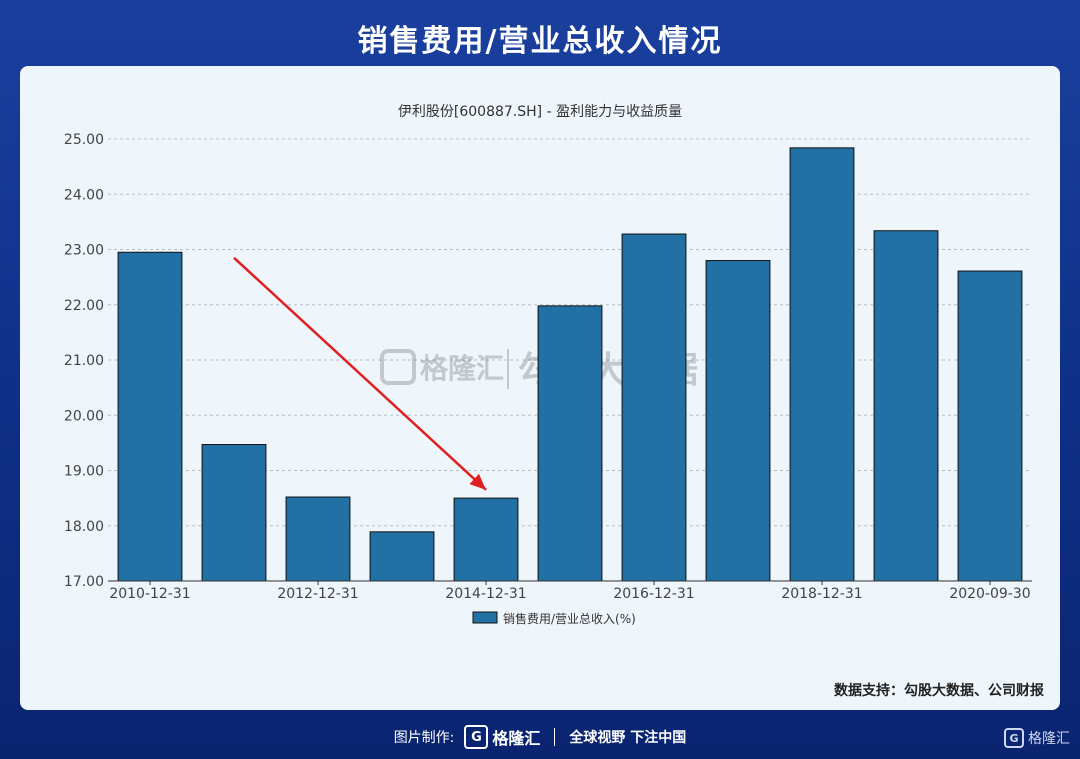 Image resolution: width=1080 pixels, height=759 pixels. What do you see at coordinates (317, 594) in the screenshot?
I see `x-tick-label: 2012-12-31` at bounding box center [317, 594].